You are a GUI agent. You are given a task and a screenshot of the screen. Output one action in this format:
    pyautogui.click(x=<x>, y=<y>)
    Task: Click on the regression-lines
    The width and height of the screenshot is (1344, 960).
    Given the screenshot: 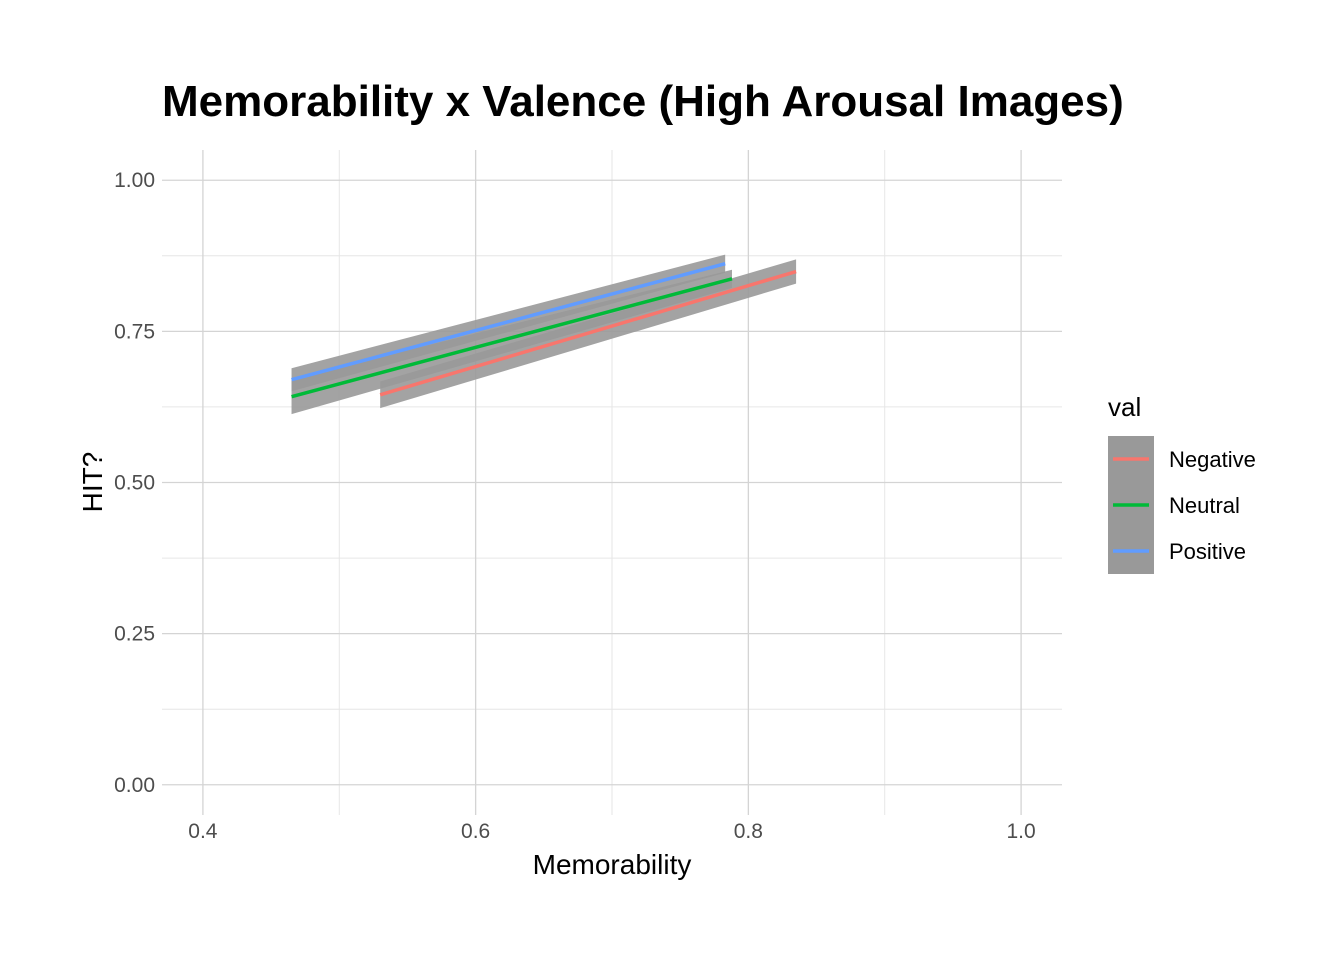 What is the action you would take?
    pyautogui.click(x=544, y=330)
    